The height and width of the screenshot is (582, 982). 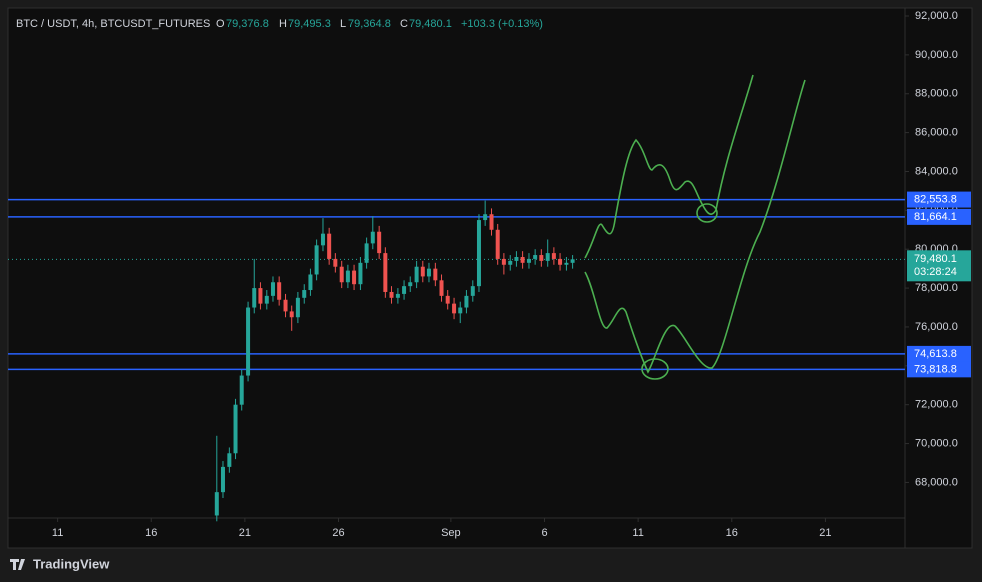 What do you see at coordinates (669, 166) in the screenshot?
I see `upper-path-drawing` at bounding box center [669, 166].